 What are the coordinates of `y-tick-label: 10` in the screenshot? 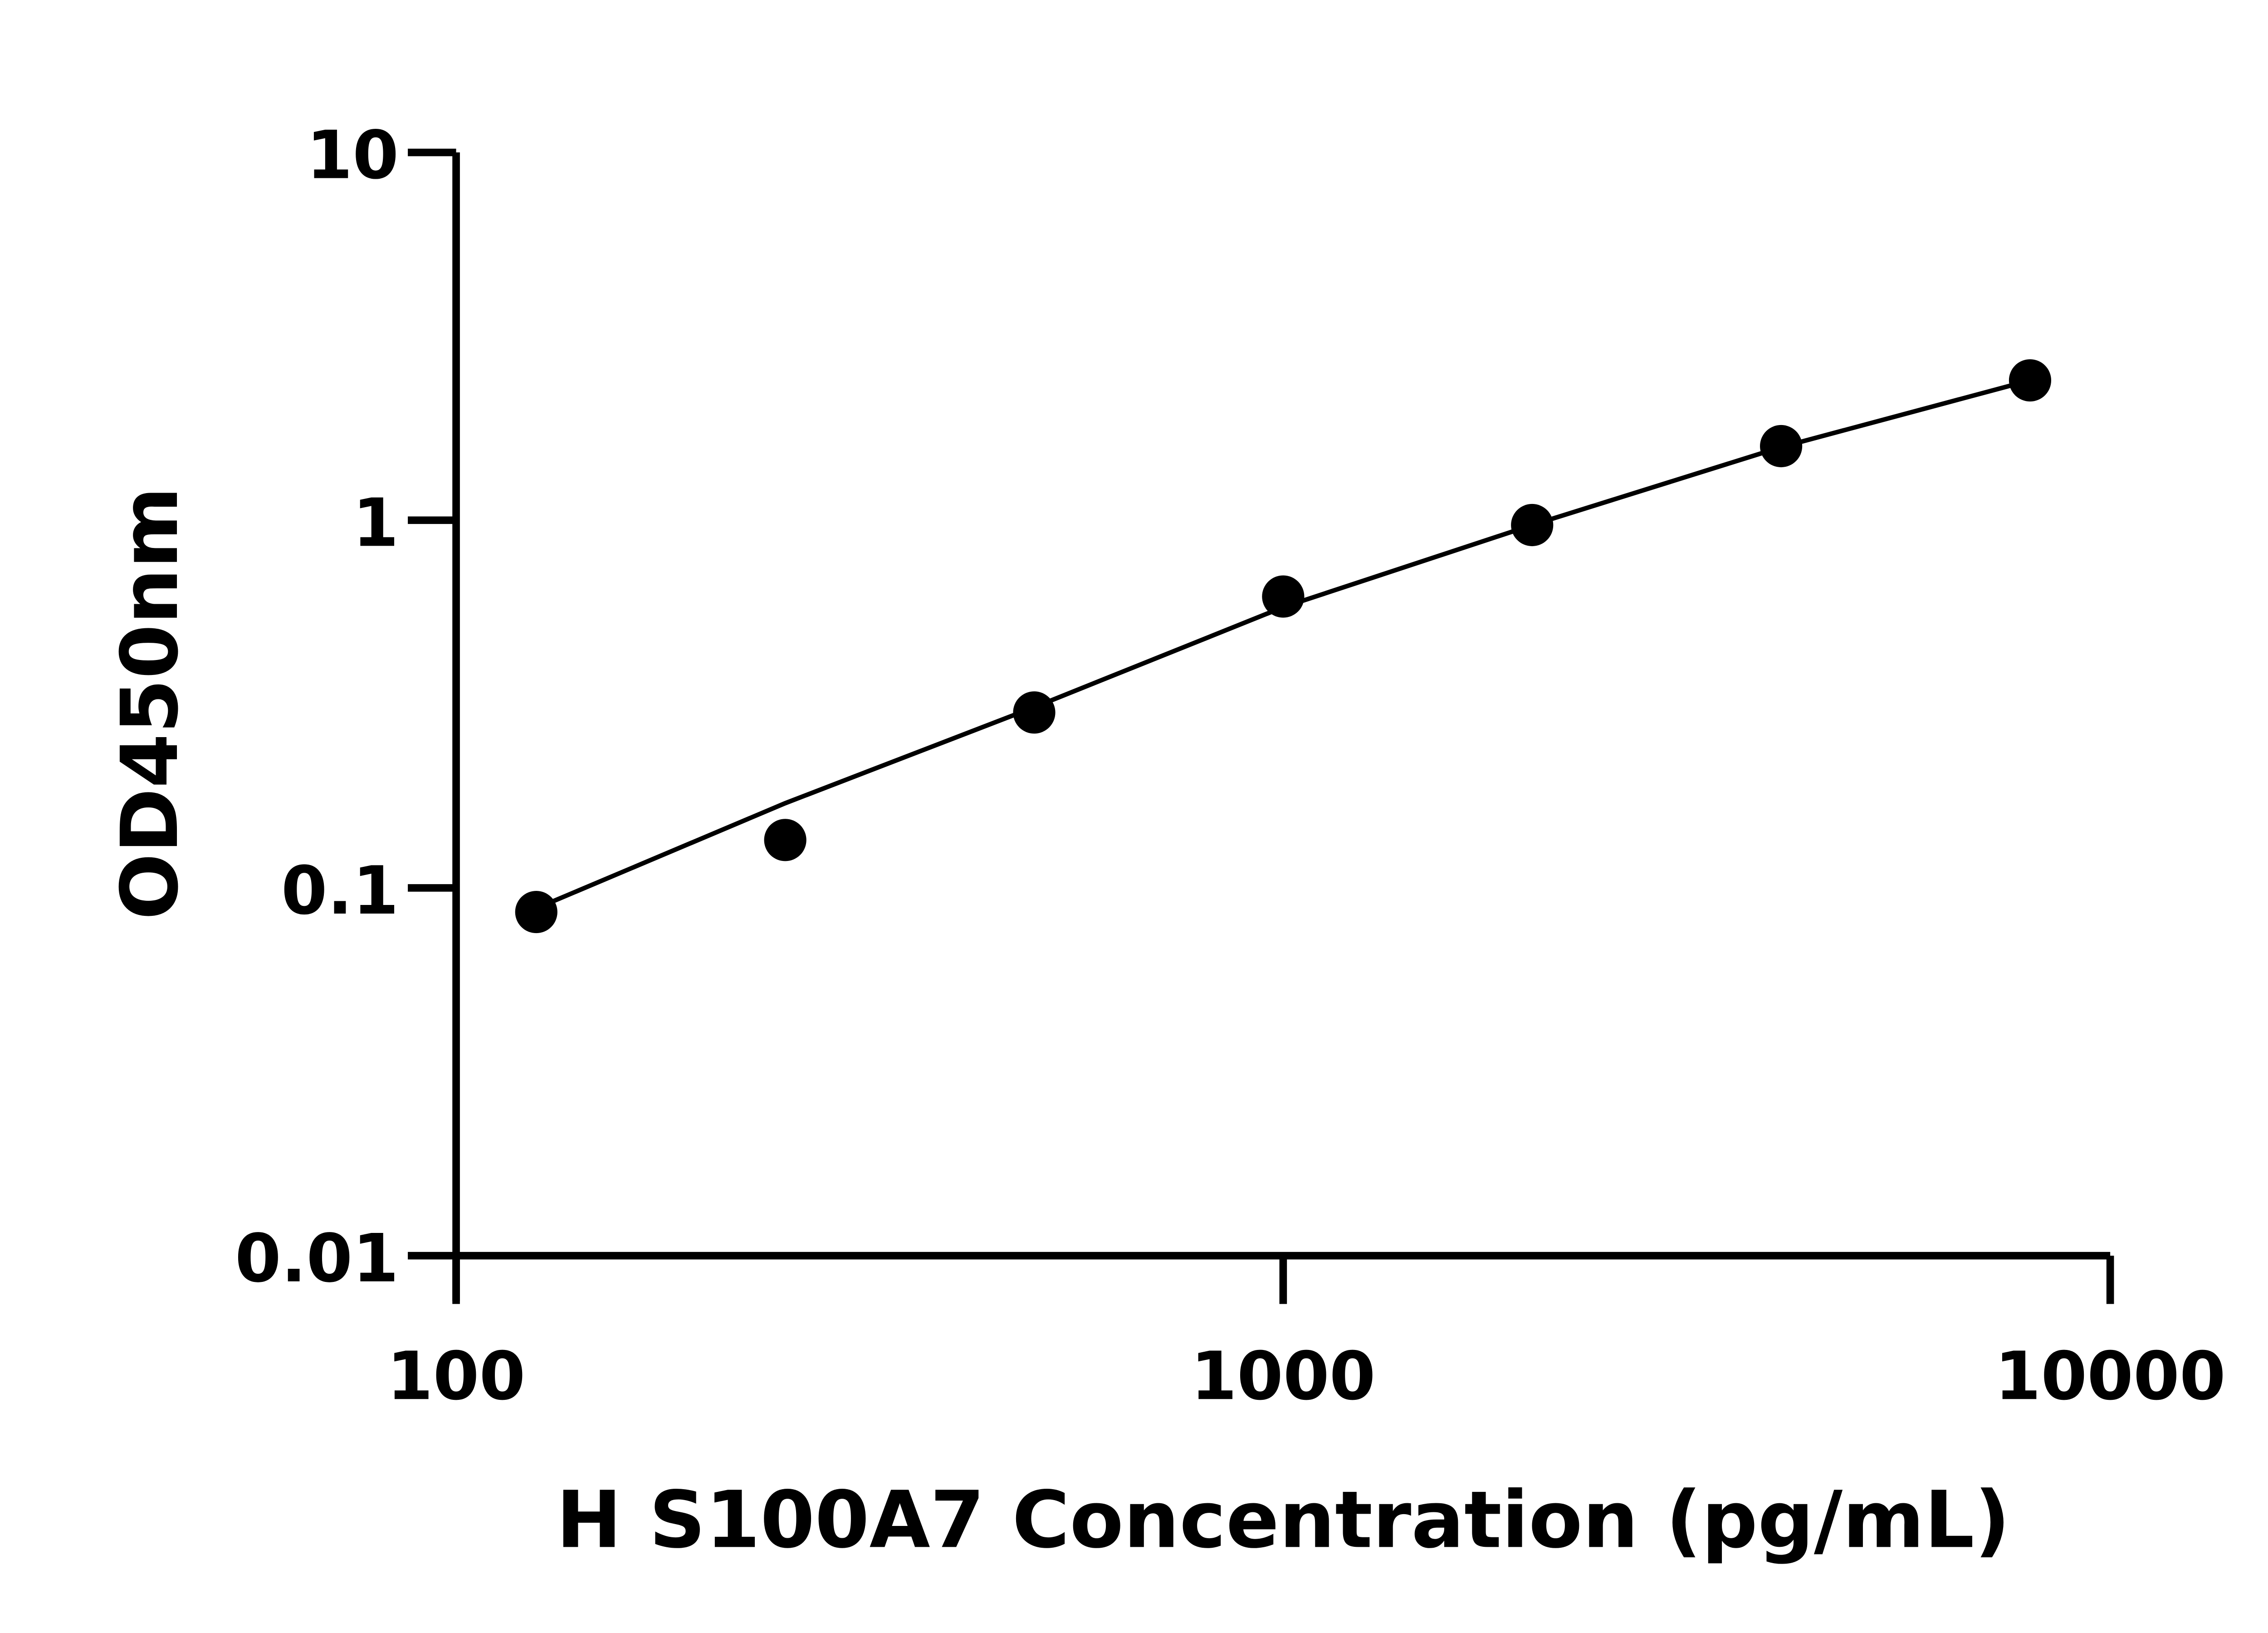 It's located at (353, 155).